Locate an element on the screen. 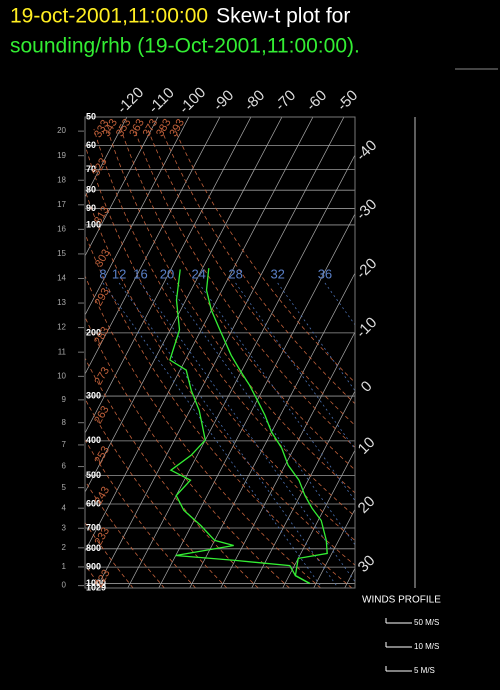 This screenshot has width=500, height=690. height-tick-label: 19 is located at coordinates (61, 155).